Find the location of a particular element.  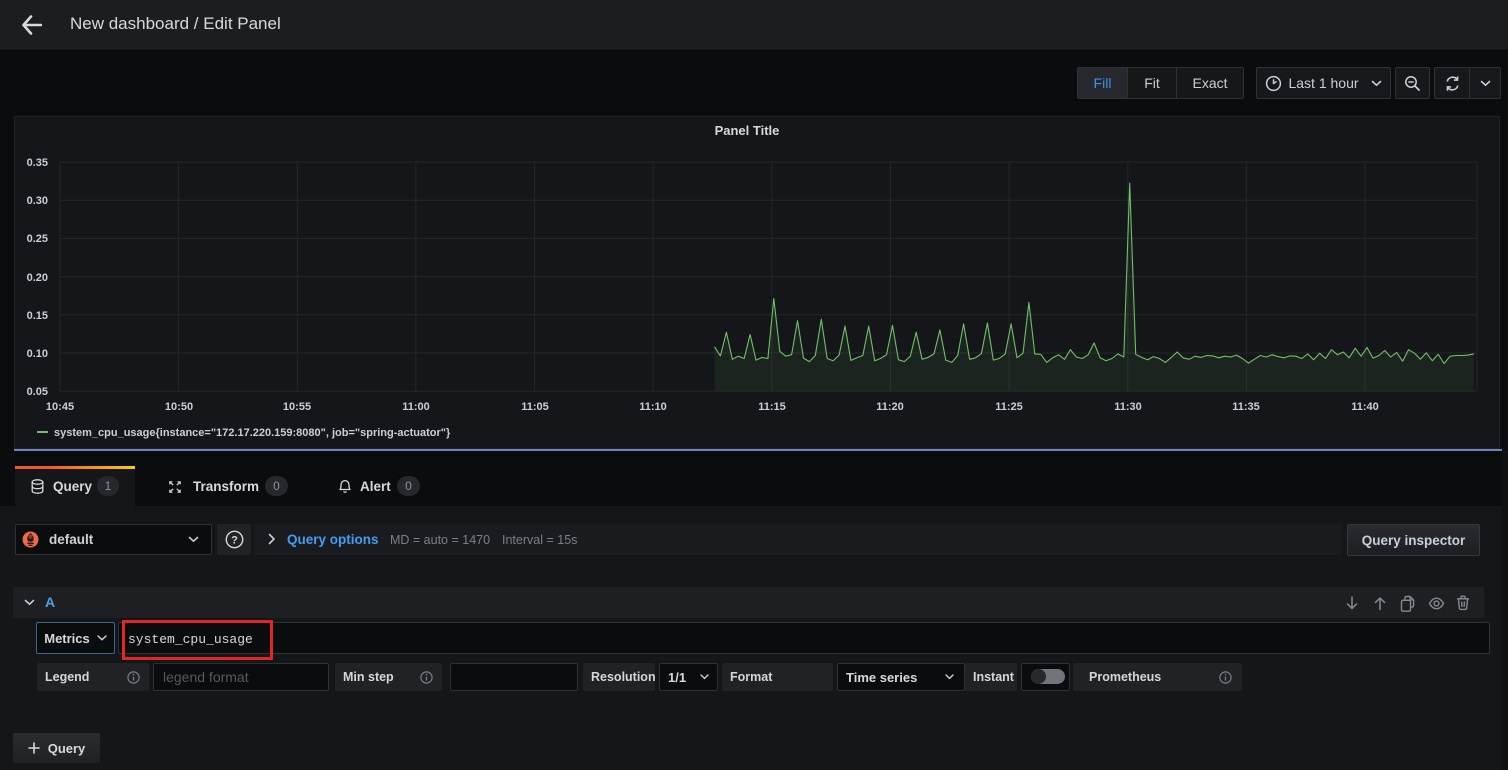

svg-text: 11:20 is located at coordinates (890, 407).